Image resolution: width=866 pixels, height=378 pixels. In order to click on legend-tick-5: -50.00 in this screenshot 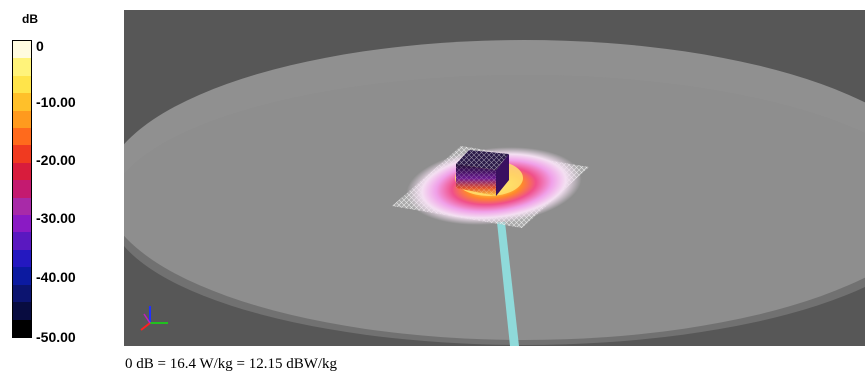, I will do `click(56, 337)`.